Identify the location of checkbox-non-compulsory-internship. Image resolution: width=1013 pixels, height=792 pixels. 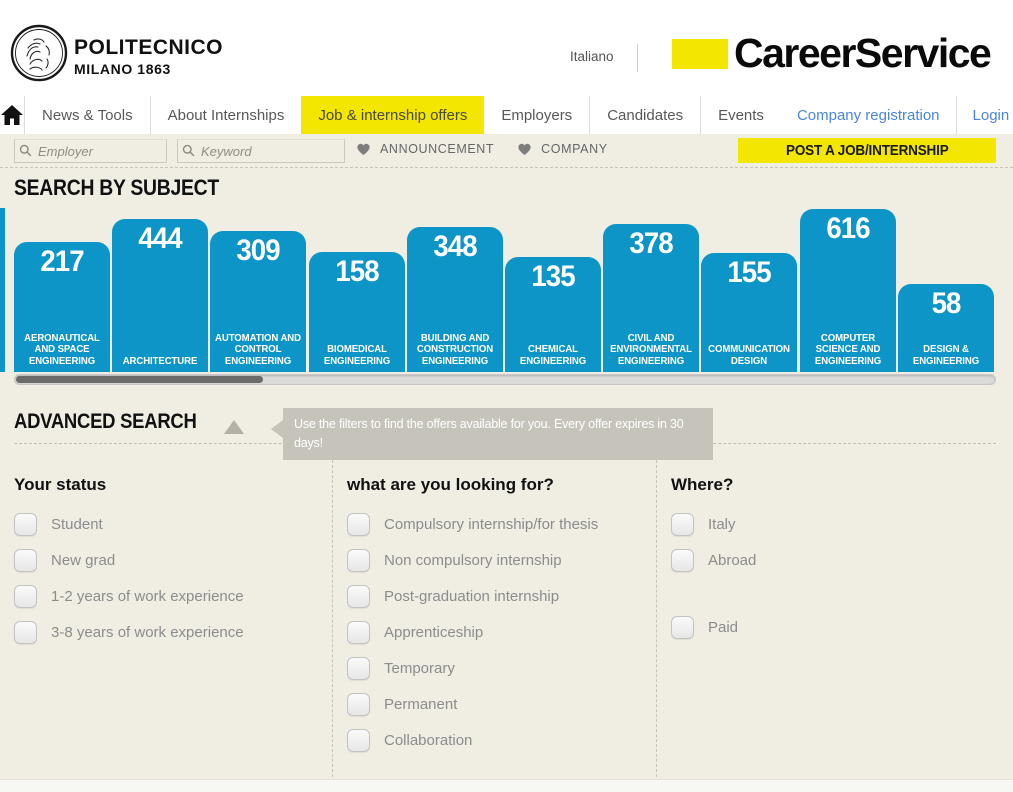
(358, 560).